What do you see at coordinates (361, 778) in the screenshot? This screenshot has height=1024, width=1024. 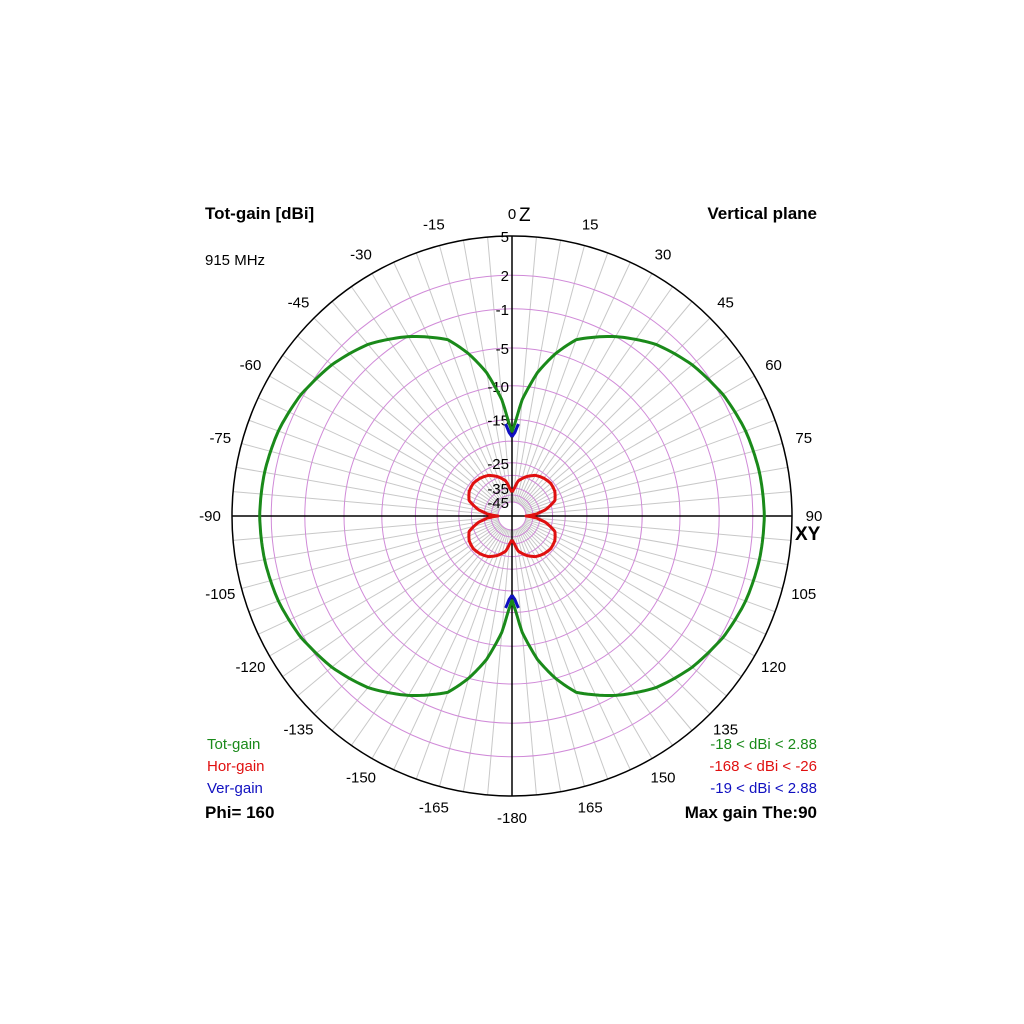 I see `angle-tick-label: -150` at bounding box center [361, 778].